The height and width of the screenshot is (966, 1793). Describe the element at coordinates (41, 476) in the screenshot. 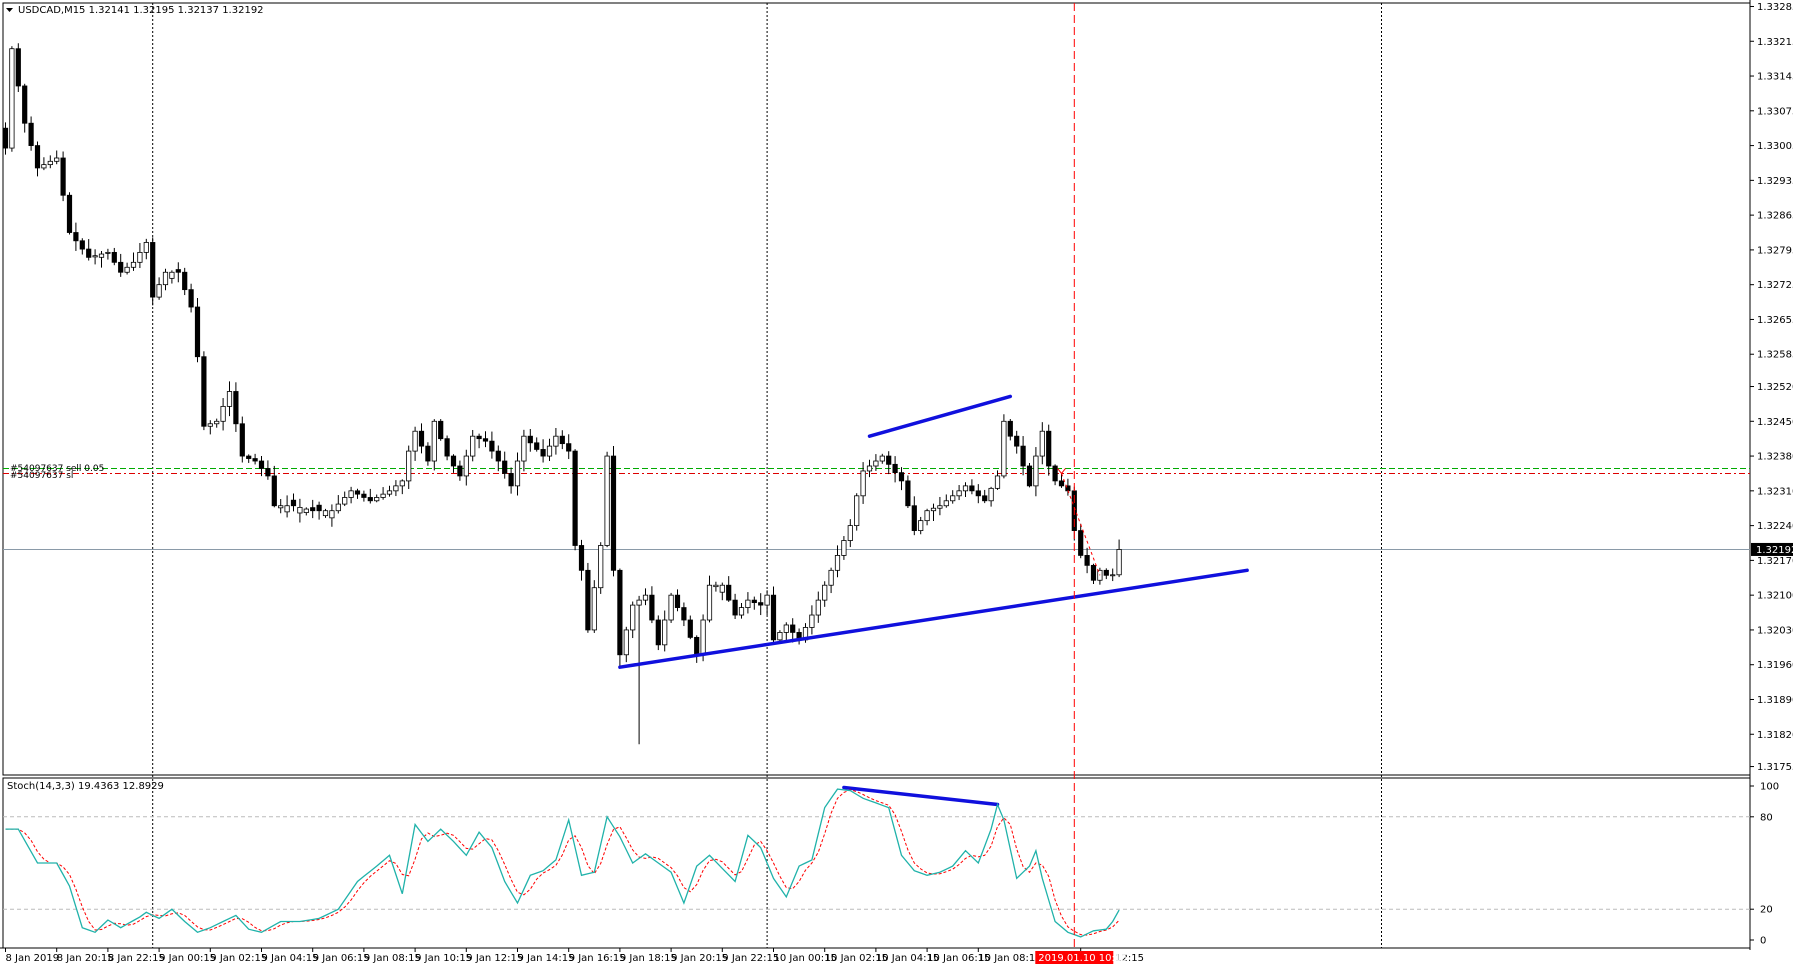

I see `order-sl-label: #54097637 sl` at that location.